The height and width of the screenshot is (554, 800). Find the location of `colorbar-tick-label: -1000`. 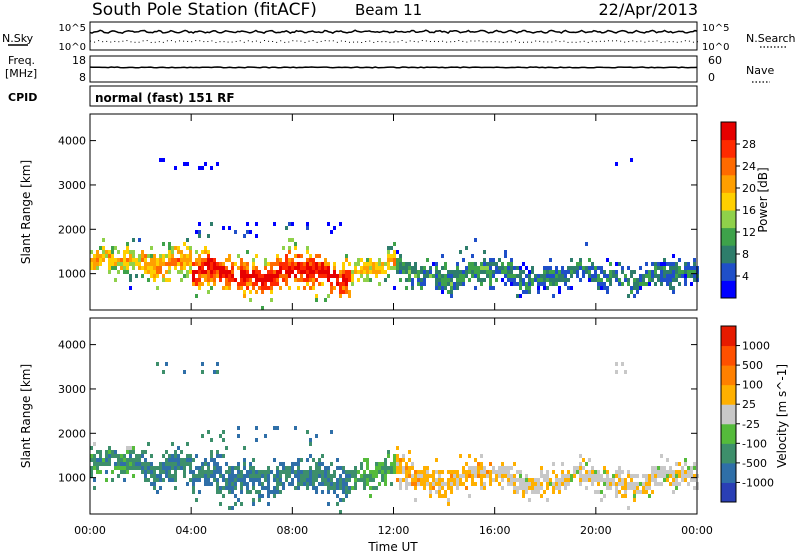

colorbar-tick-label: -1000 is located at coordinates (758, 482).